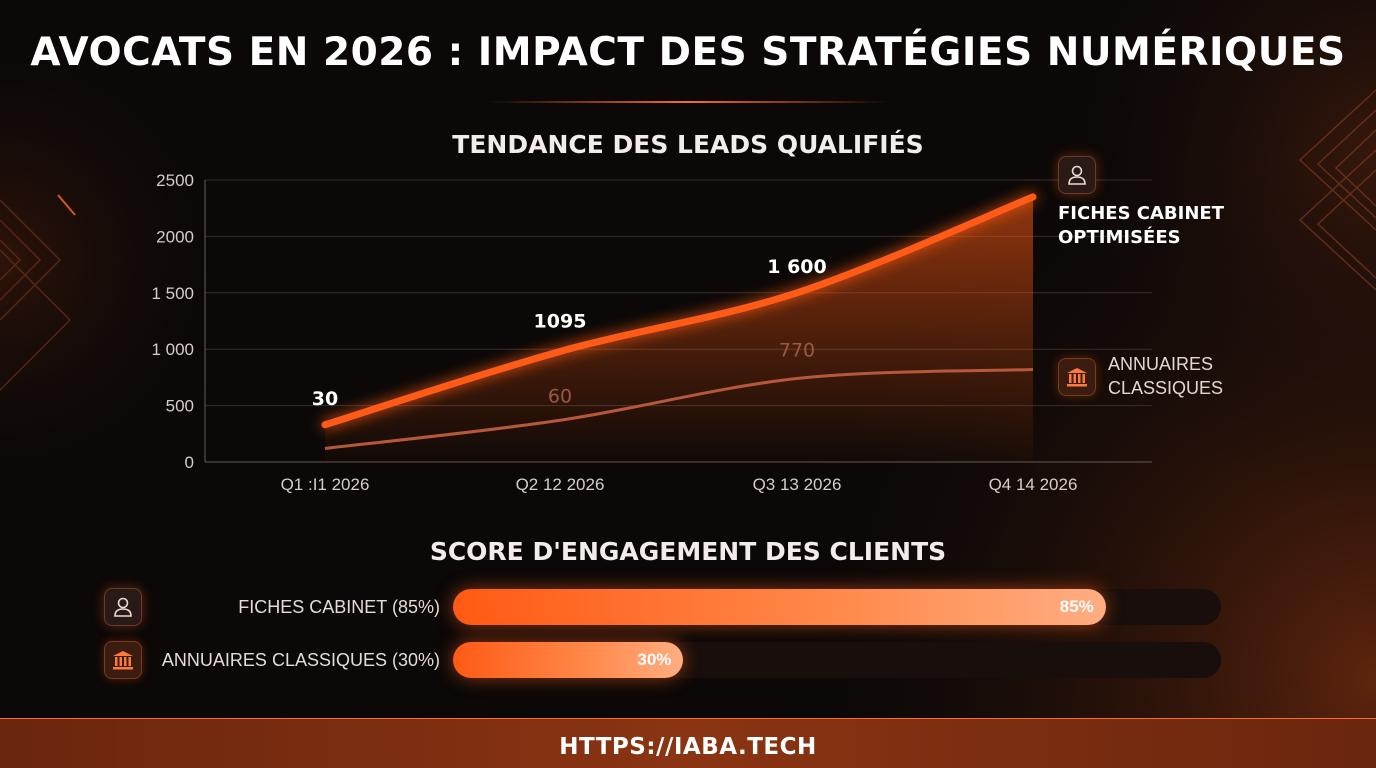 The image size is (1376, 768). What do you see at coordinates (797, 351) in the screenshot?
I see `series-2-data-label: 770` at bounding box center [797, 351].